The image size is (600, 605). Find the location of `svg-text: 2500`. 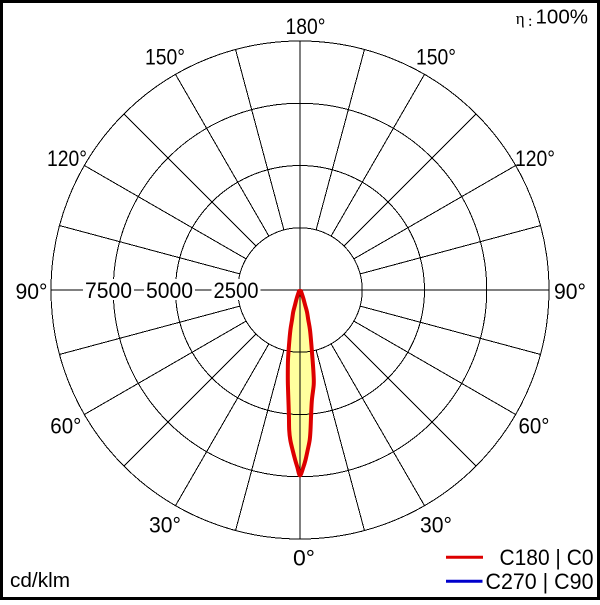

svg-text: 2500 is located at coordinates (236, 290).